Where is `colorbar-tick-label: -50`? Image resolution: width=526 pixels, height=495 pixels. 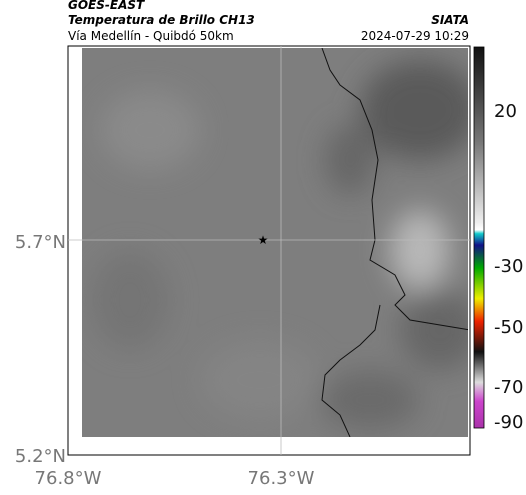 colorbar-tick-label: -50 is located at coordinates (508, 327).